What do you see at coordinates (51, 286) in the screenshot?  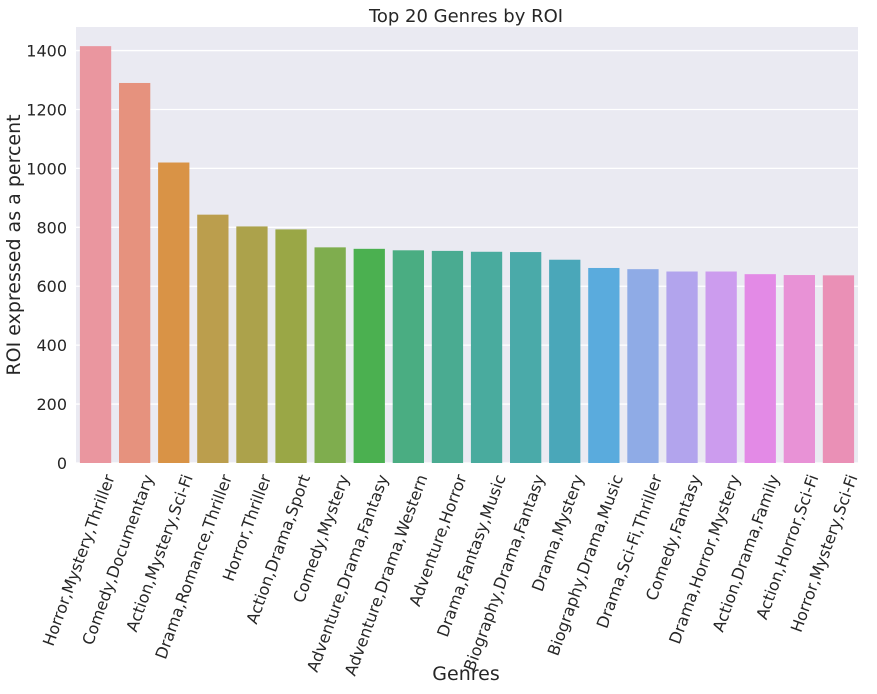 I see `y-tick-label: 600` at bounding box center [51, 286].